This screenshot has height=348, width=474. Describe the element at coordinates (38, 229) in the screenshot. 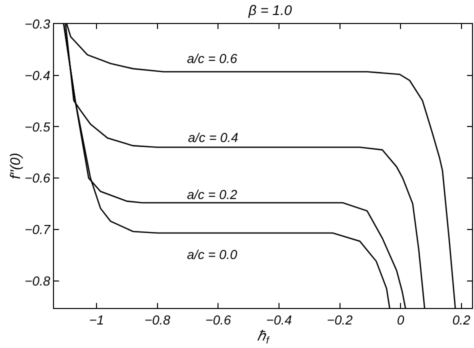

I see `y-tick-label: −0.7` at that location.